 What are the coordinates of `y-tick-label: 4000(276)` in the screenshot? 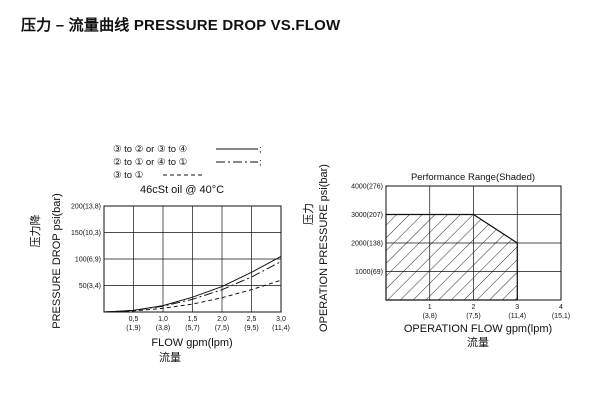 It's located at (367, 187).